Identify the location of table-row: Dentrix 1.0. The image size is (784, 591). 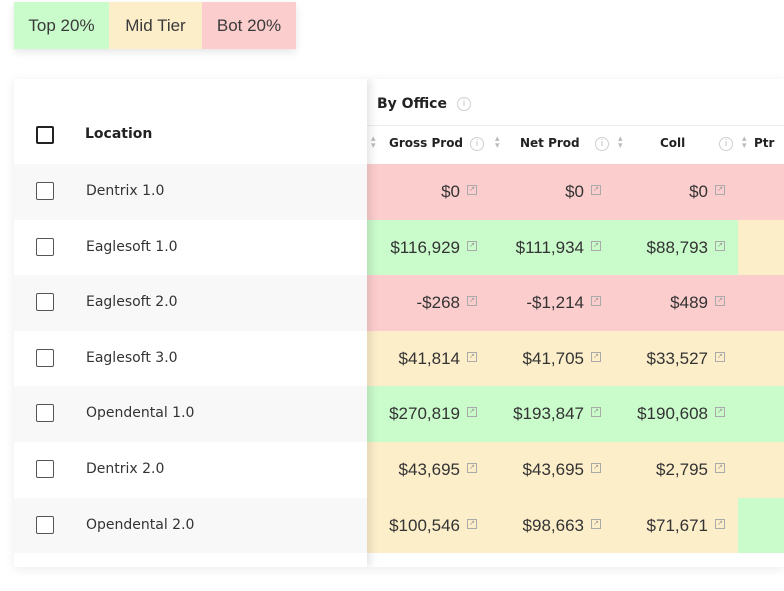
(190, 192).